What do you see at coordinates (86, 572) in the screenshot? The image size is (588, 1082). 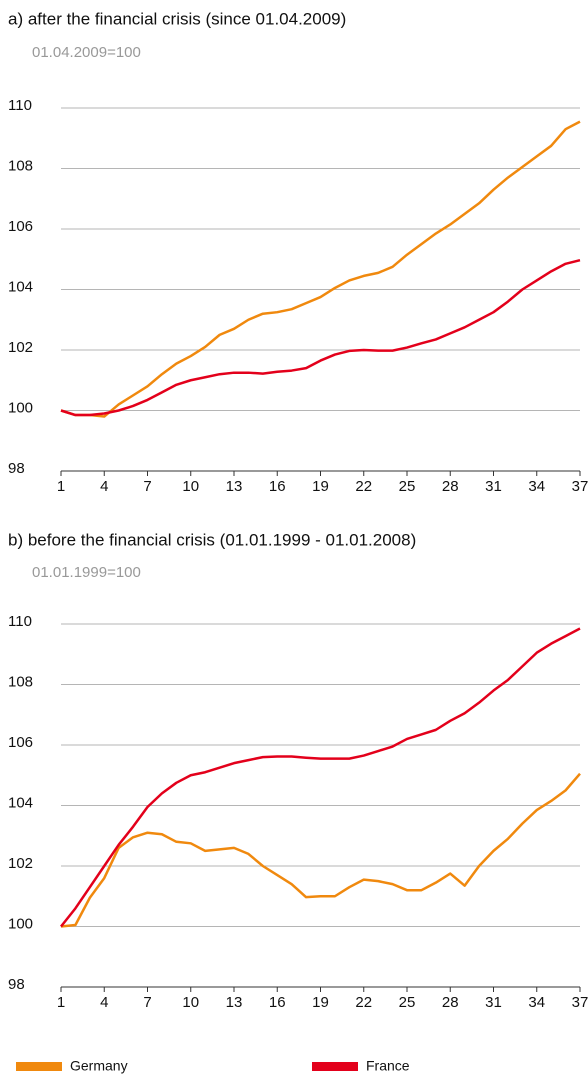 I see `chart-subtitle: 01.01.1999=100` at bounding box center [86, 572].